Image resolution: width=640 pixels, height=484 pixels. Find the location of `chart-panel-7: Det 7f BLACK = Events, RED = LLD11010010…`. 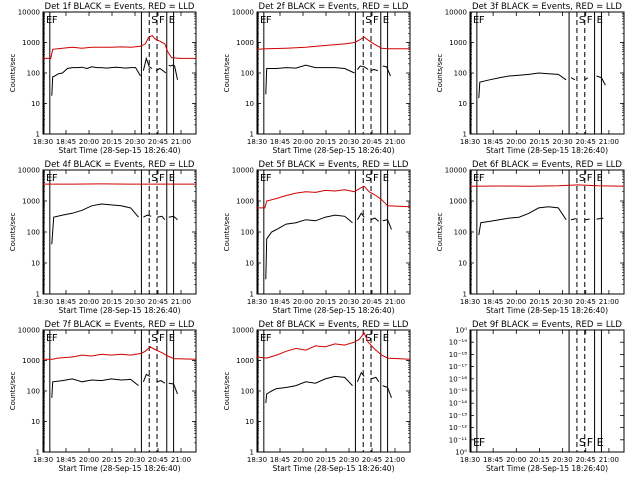

chart-panel-7: Det 7f BLACK = Events, RED = LLD11010010… is located at coordinates (102, 396).